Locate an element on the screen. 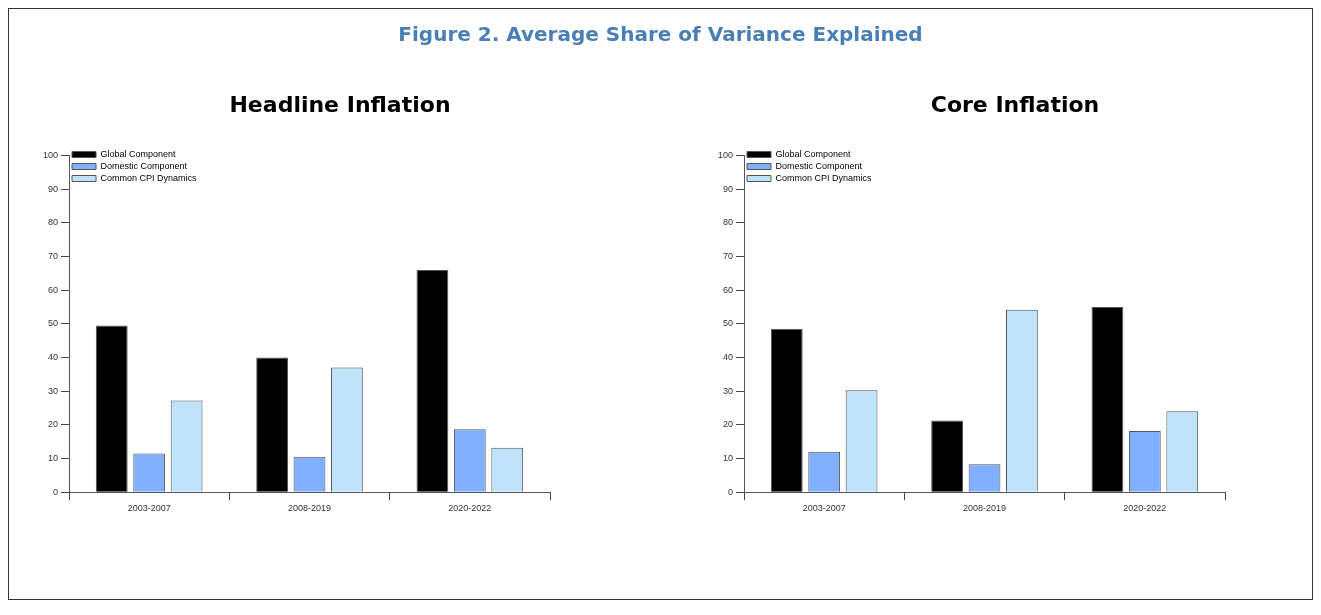 The image size is (1321, 615). caption: Figure 2. Average Share of Variance Explained is located at coordinates (660, 34).